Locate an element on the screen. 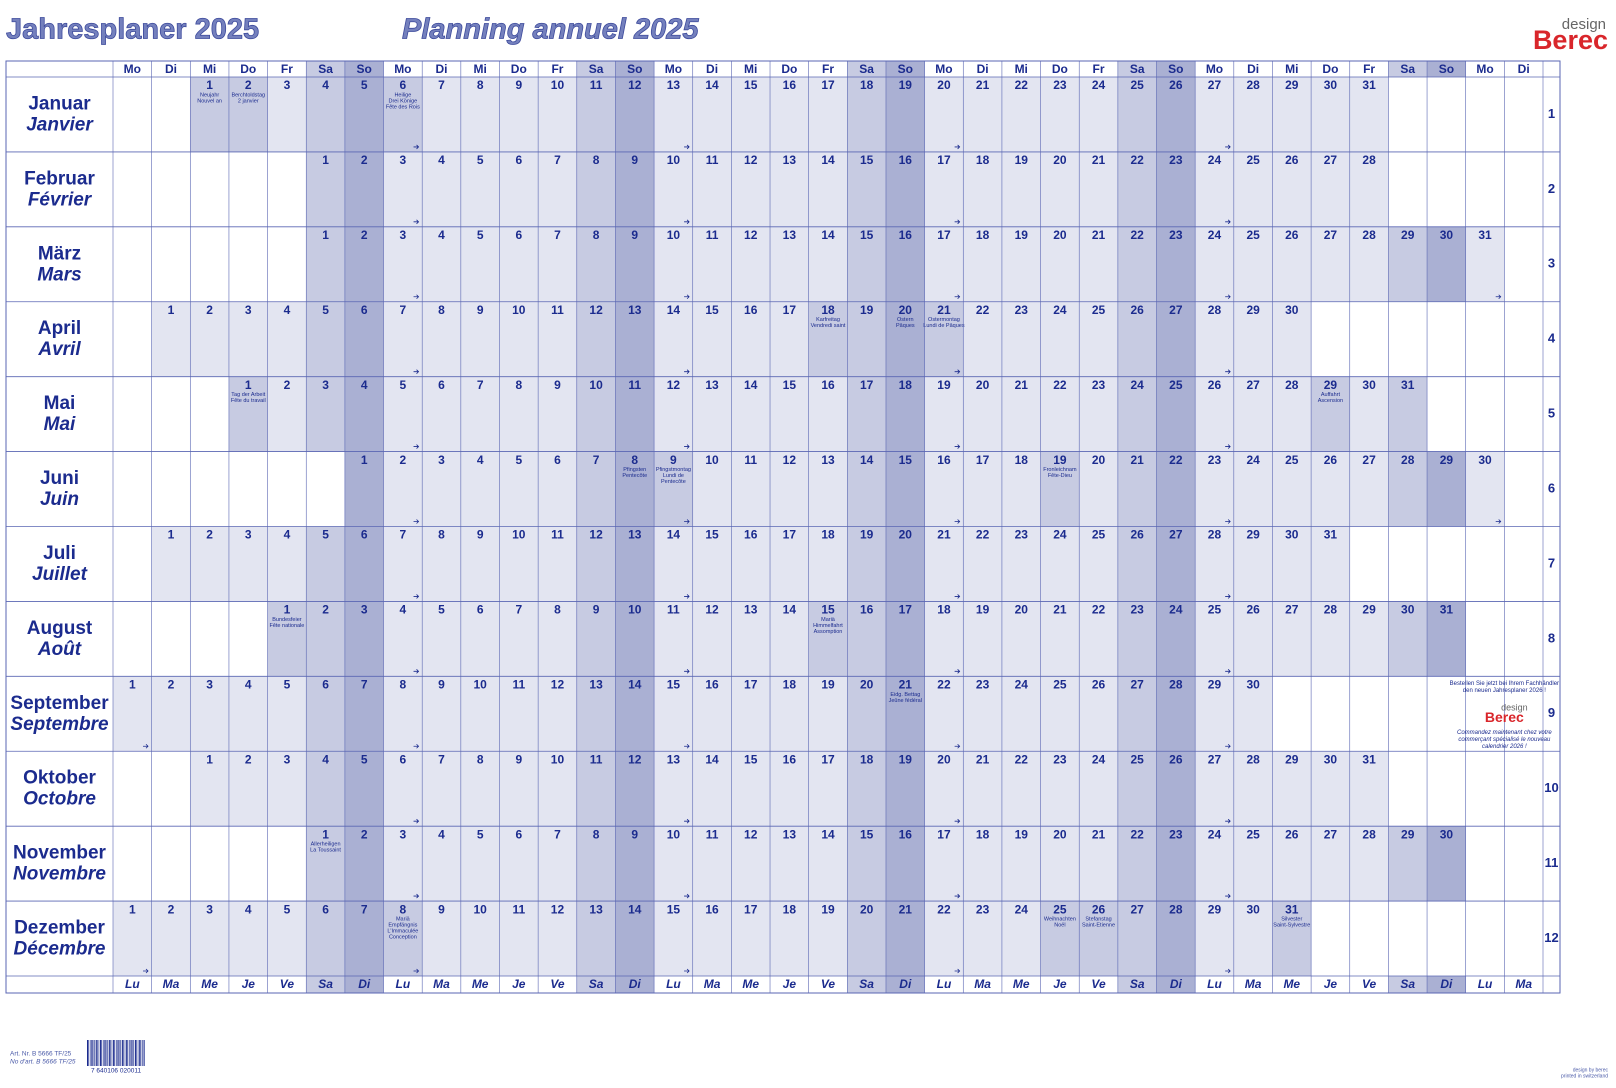 Image resolution: width=1616 pixels, height=1088 pixels. holiday-note: Saint-Sylvestre is located at coordinates (1291, 926).